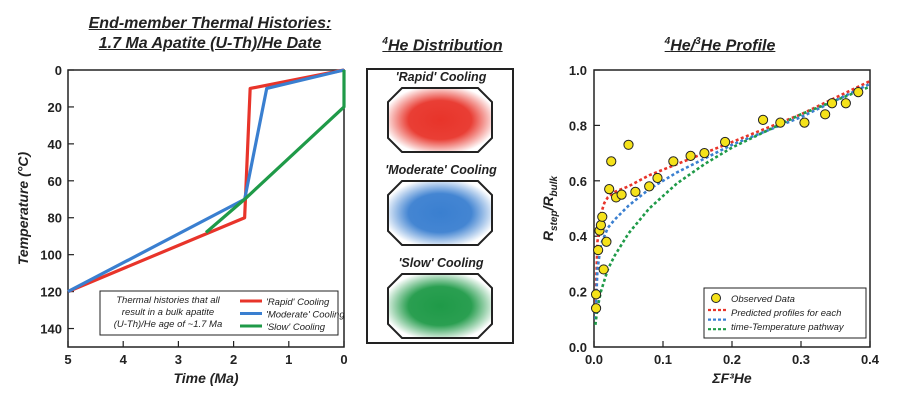  I want to click on y-axis-label-sub: step, so click(554, 220).